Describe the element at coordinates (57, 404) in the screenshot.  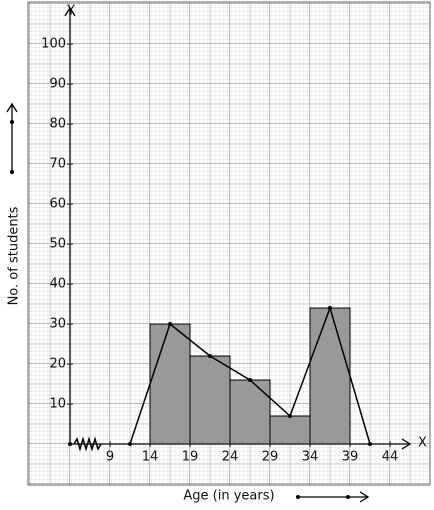
I see `y-tick-label: 10` at that location.